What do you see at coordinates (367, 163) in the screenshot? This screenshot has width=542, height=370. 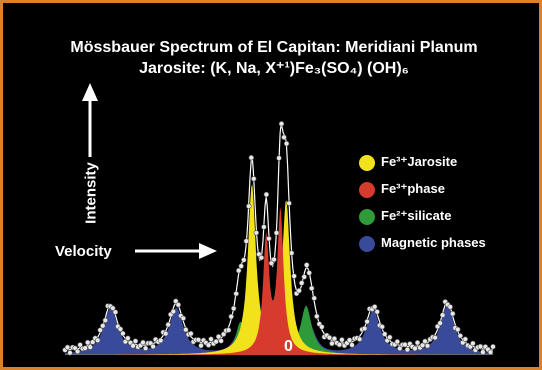 I see `legend-swatch-jarosite` at bounding box center [367, 163].